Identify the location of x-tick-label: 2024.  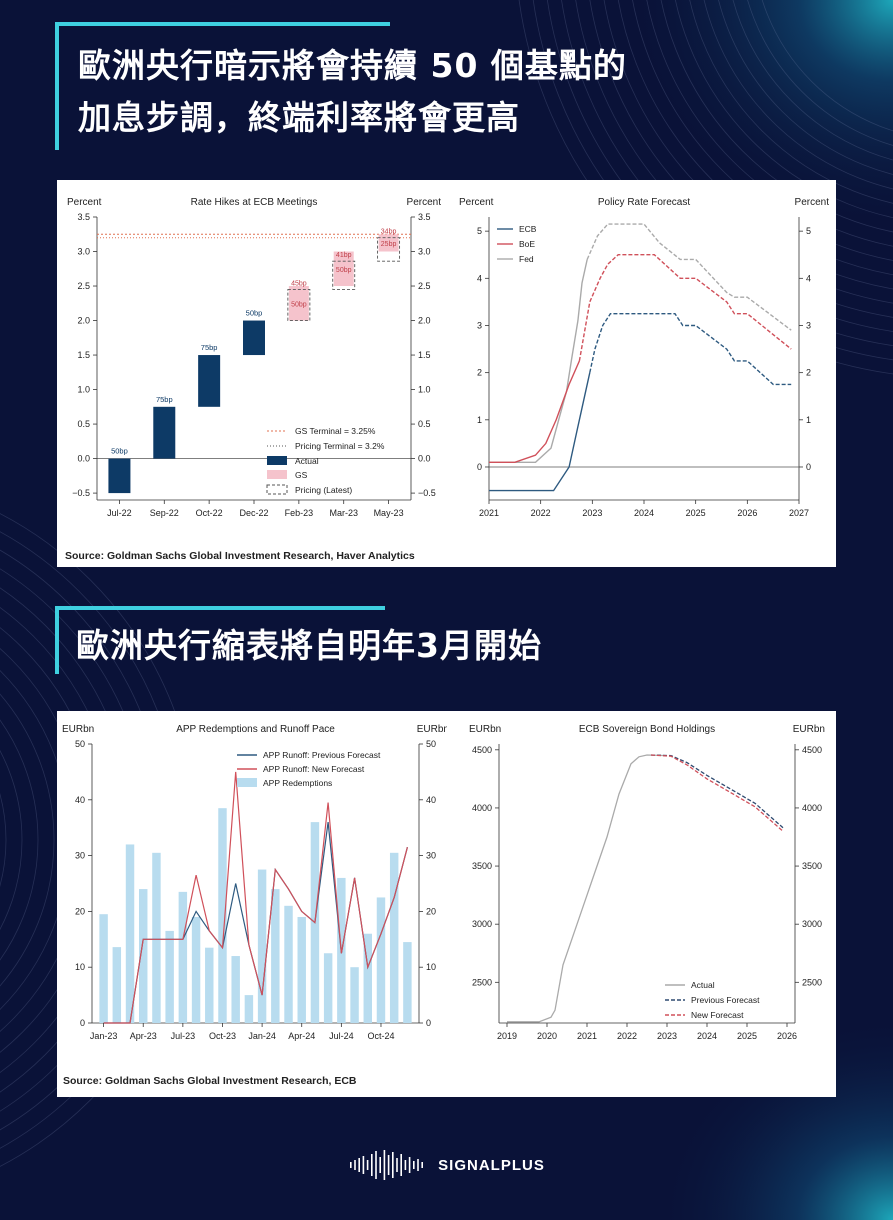
(644, 513).